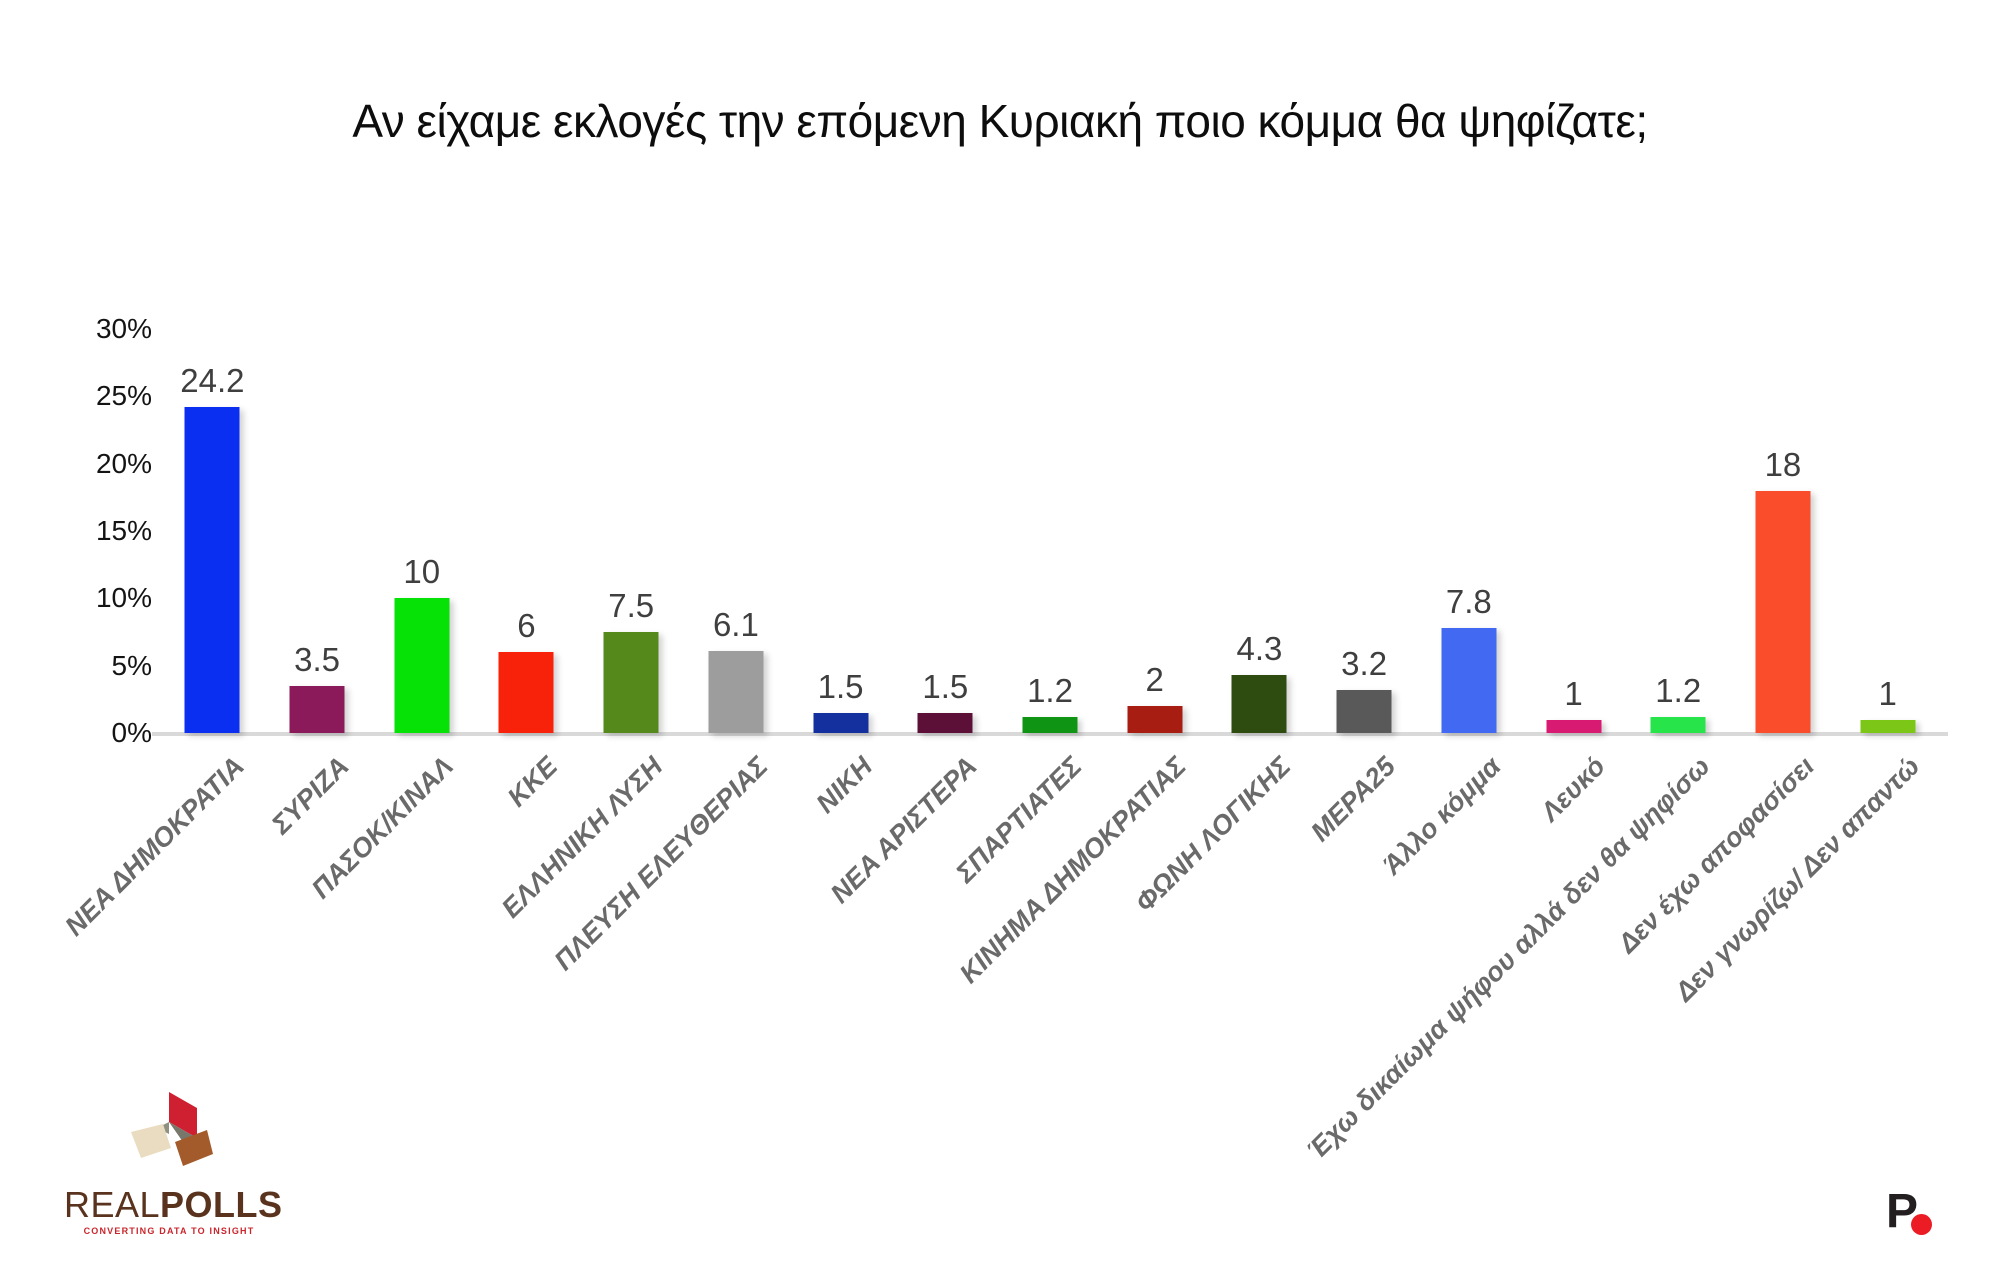 This screenshot has height=1275, width=2000. Describe the element at coordinates (169, 1231) in the screenshot. I see `realpolls-tagline: CONVERTING DATA TO INSIGHT` at that location.